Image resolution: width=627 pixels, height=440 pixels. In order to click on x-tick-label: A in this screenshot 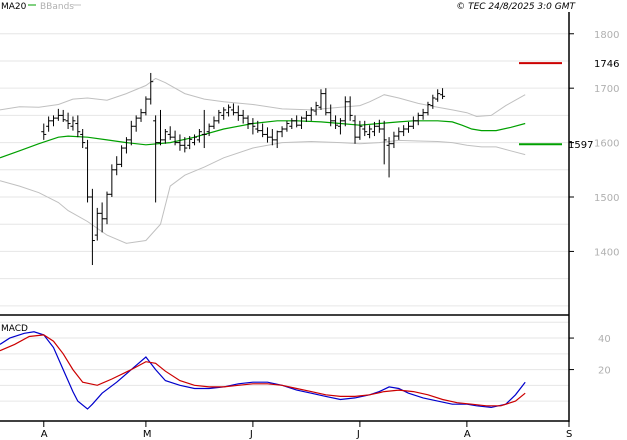, I will do `click(467, 434)`.